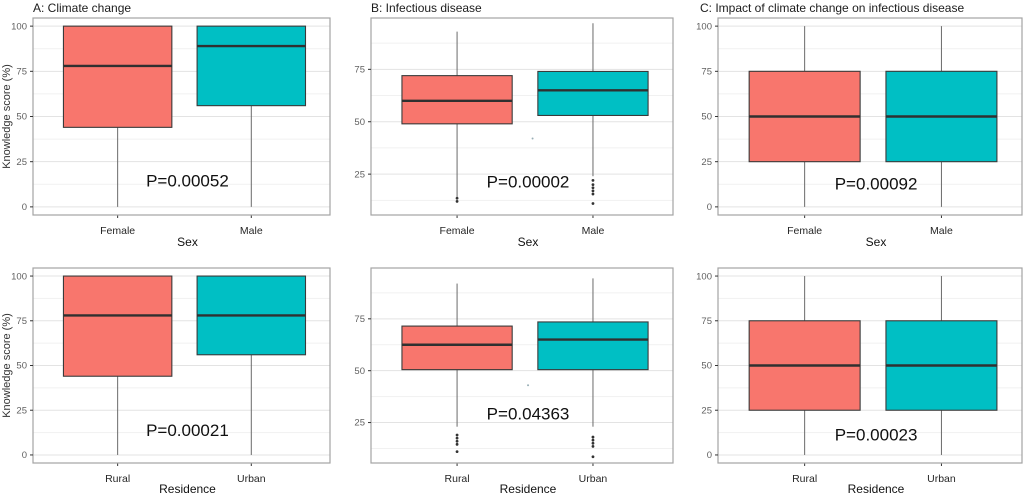  What do you see at coordinates (876, 183) in the screenshot?
I see `p-value-label: P=0.00092` at bounding box center [876, 183].